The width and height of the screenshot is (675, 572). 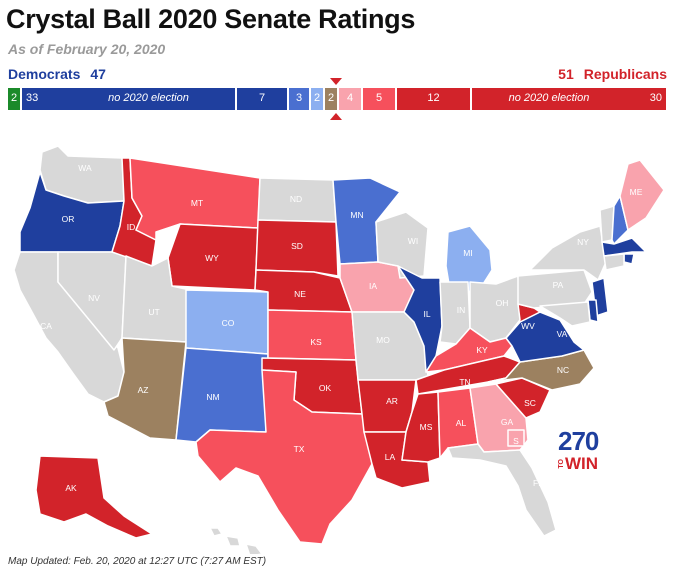 I want to click on state-label-ia: IA, so click(x=373, y=286).